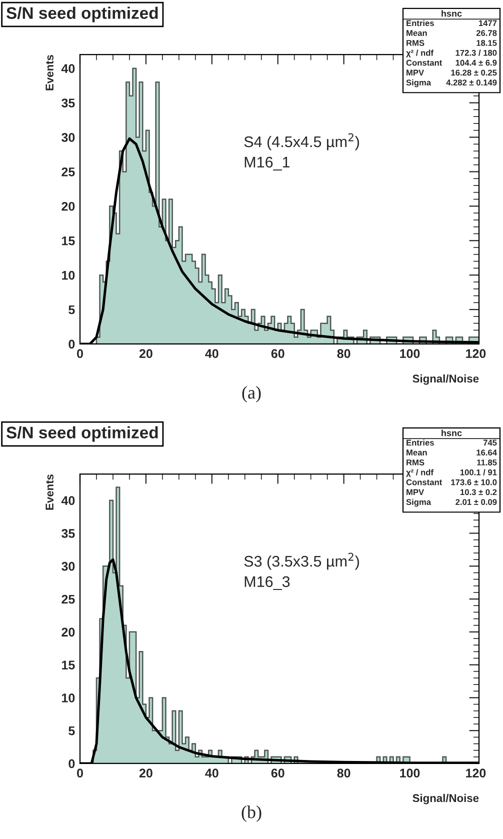 The width and height of the screenshot is (503, 839). What do you see at coordinates (451, 492) in the screenshot?
I see `text: MPV 10.3 ± 0.2` at bounding box center [451, 492].